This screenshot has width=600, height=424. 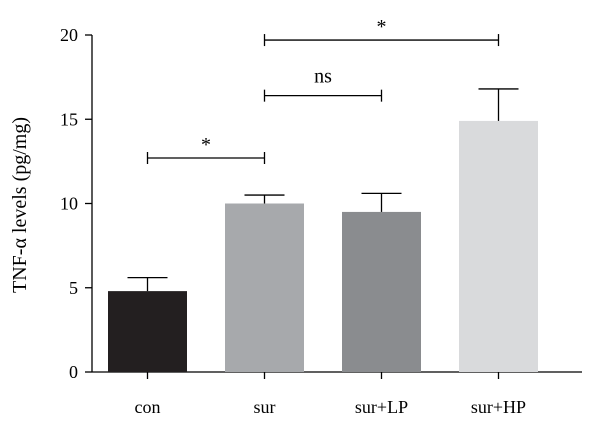 I want to click on x-tick-label: sur, so click(x=265, y=407).